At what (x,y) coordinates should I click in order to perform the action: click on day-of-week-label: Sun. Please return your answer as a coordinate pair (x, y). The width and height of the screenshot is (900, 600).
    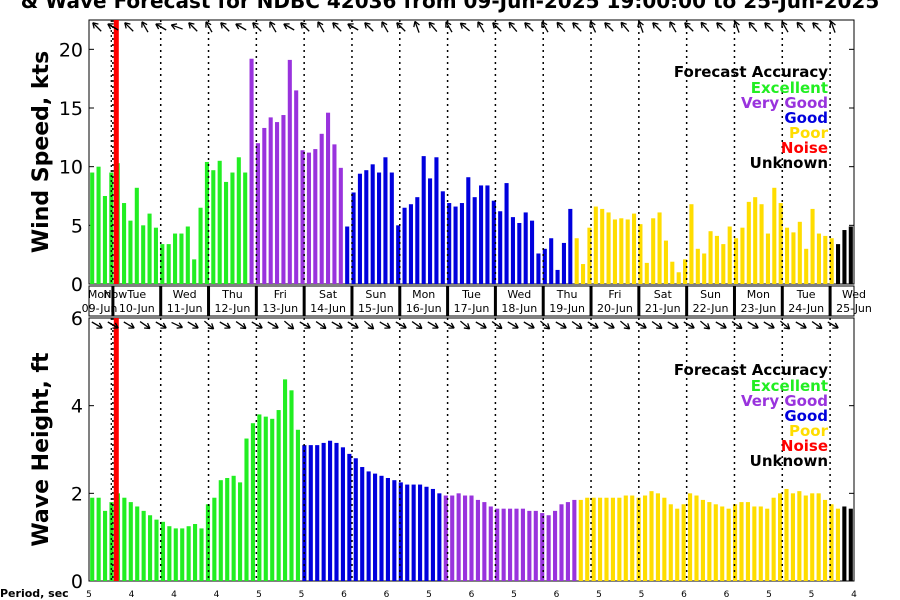
    Looking at the image, I should click on (375, 294).